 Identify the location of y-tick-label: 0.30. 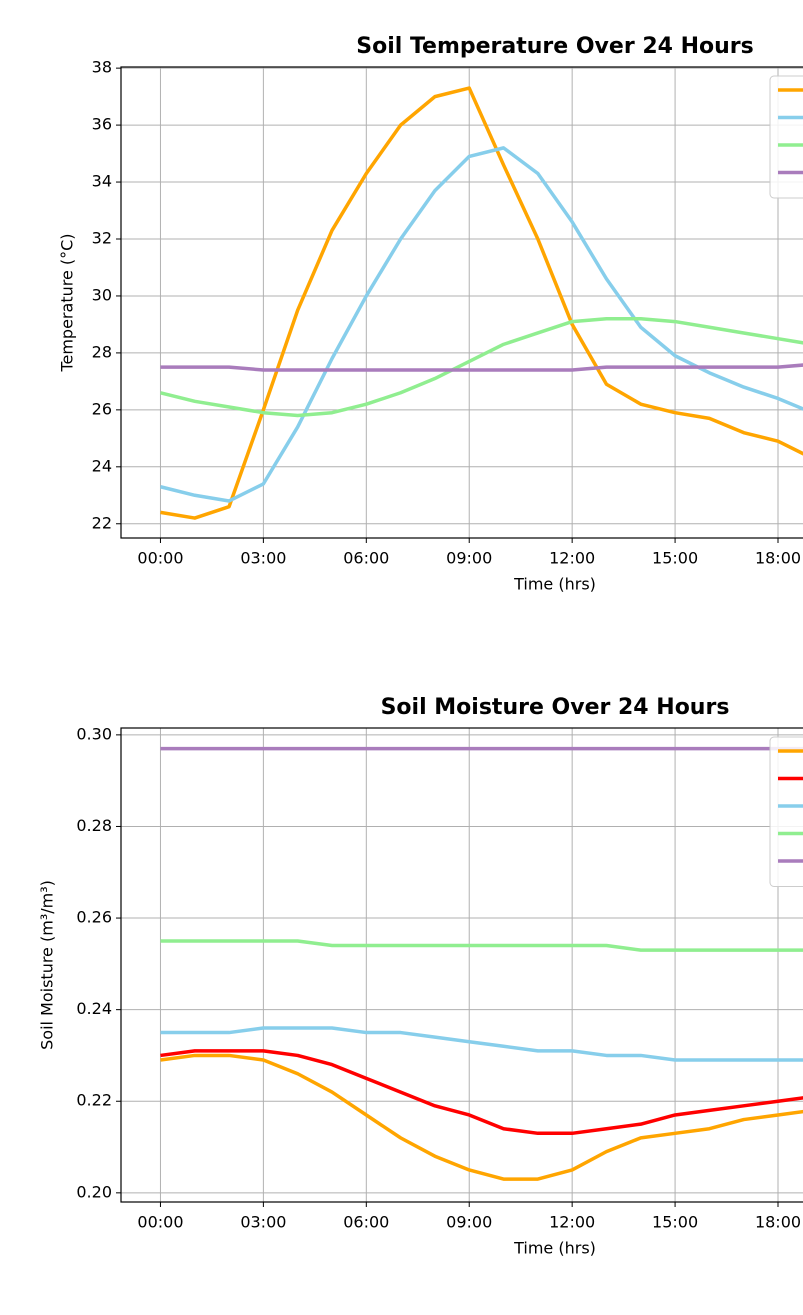
(94, 733).